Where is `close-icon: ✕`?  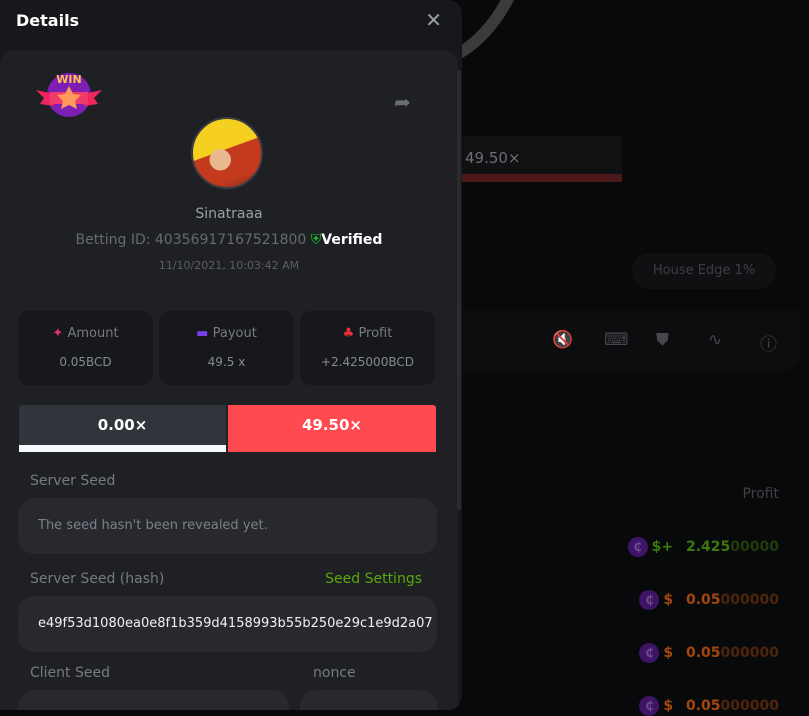 close-icon: ✕ is located at coordinates (433, 20).